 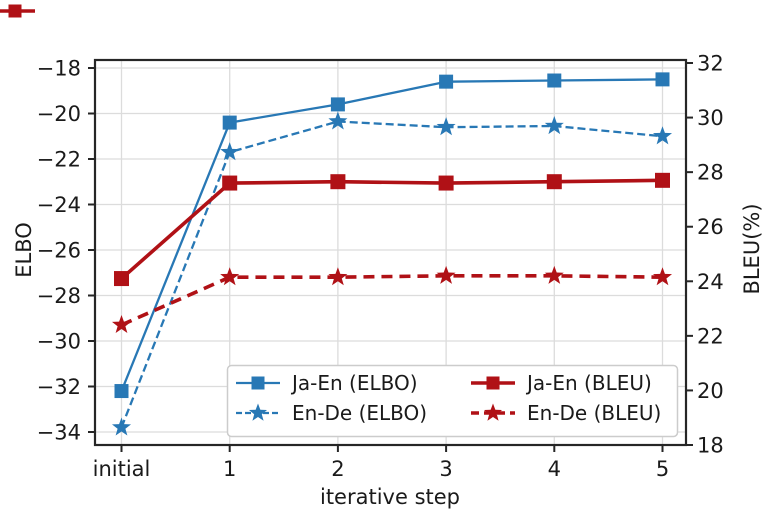 What do you see at coordinates (258, 383) in the screenshot?
I see `legend-entry-ja-en-elbo--marker` at bounding box center [258, 383].